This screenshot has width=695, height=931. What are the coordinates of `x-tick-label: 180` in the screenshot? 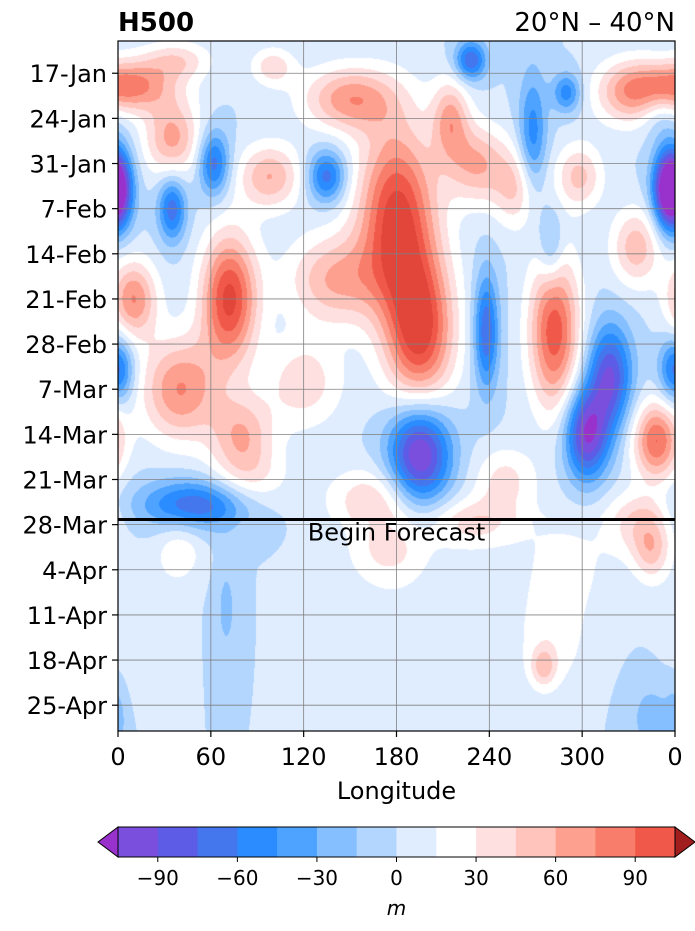 It's located at (397, 757).